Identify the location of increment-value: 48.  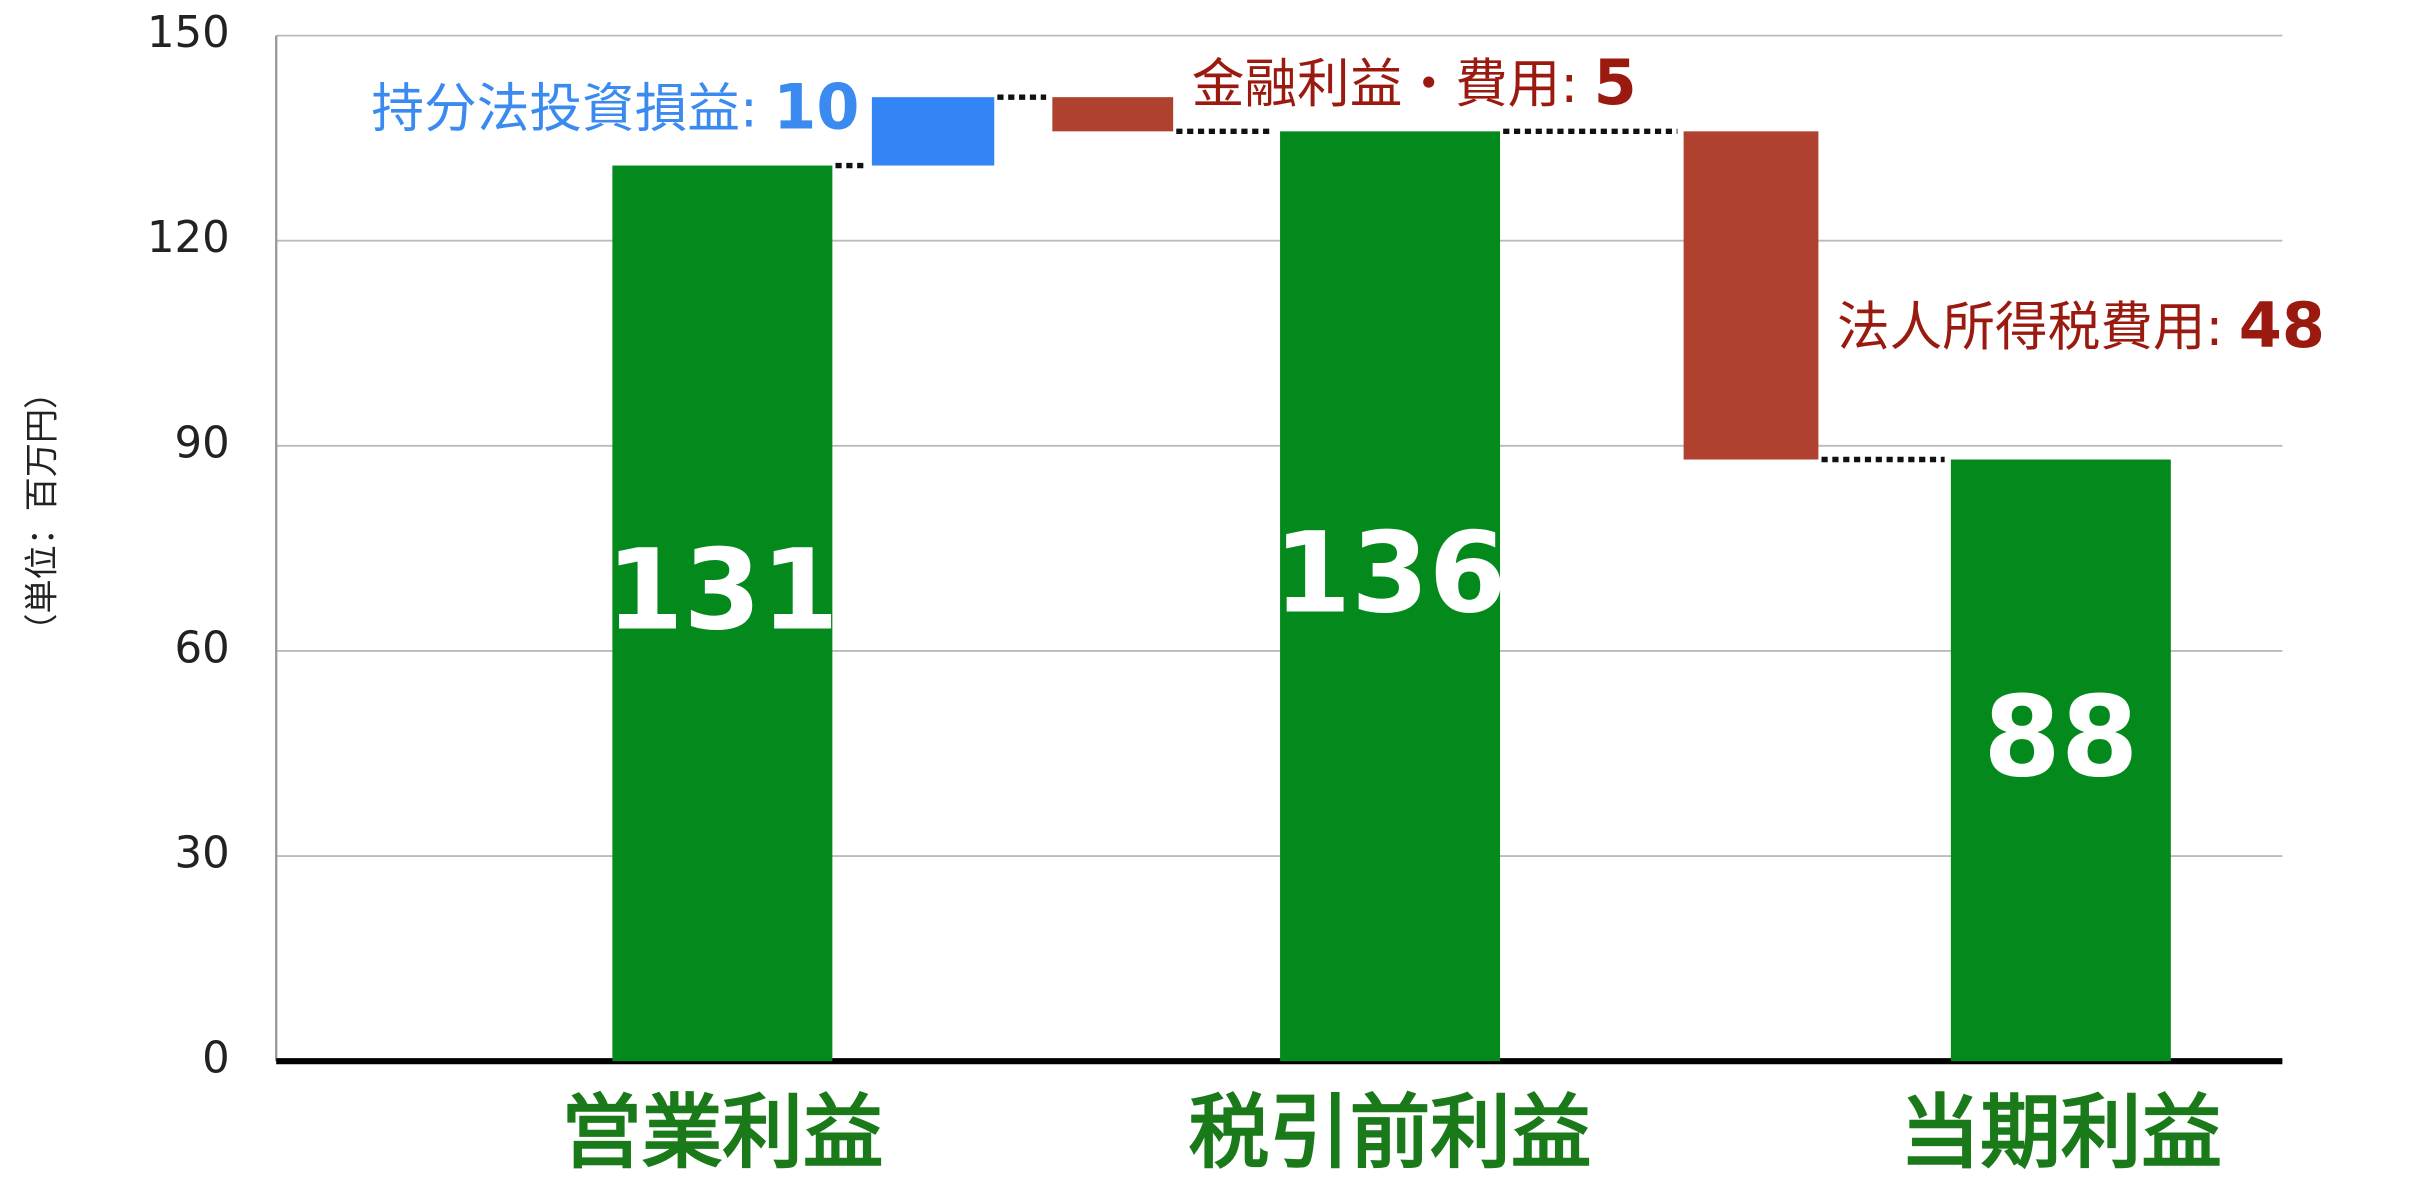
(2282, 325).